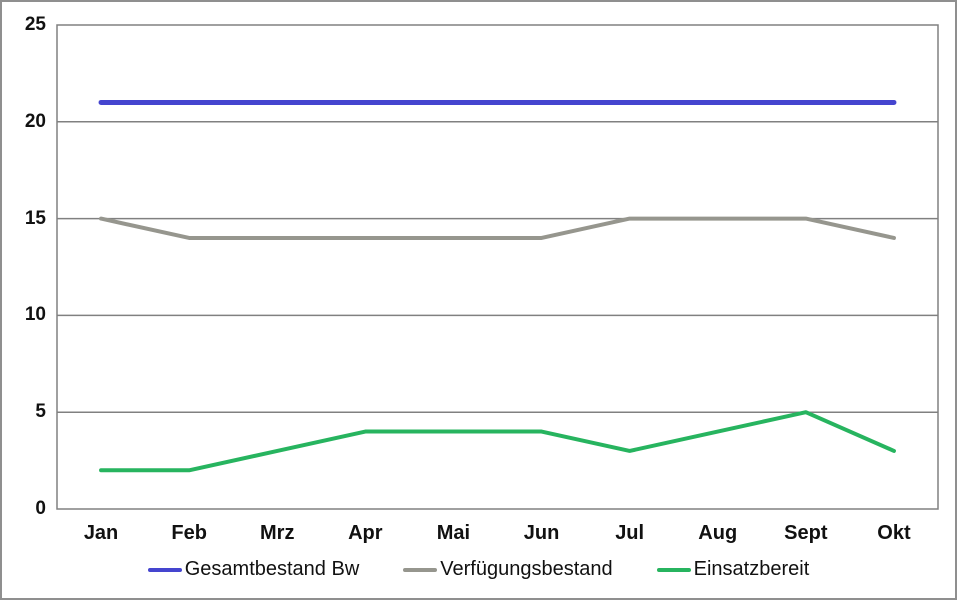  Describe the element at coordinates (806, 533) in the screenshot. I see `x-tick-label: Sept` at that location.